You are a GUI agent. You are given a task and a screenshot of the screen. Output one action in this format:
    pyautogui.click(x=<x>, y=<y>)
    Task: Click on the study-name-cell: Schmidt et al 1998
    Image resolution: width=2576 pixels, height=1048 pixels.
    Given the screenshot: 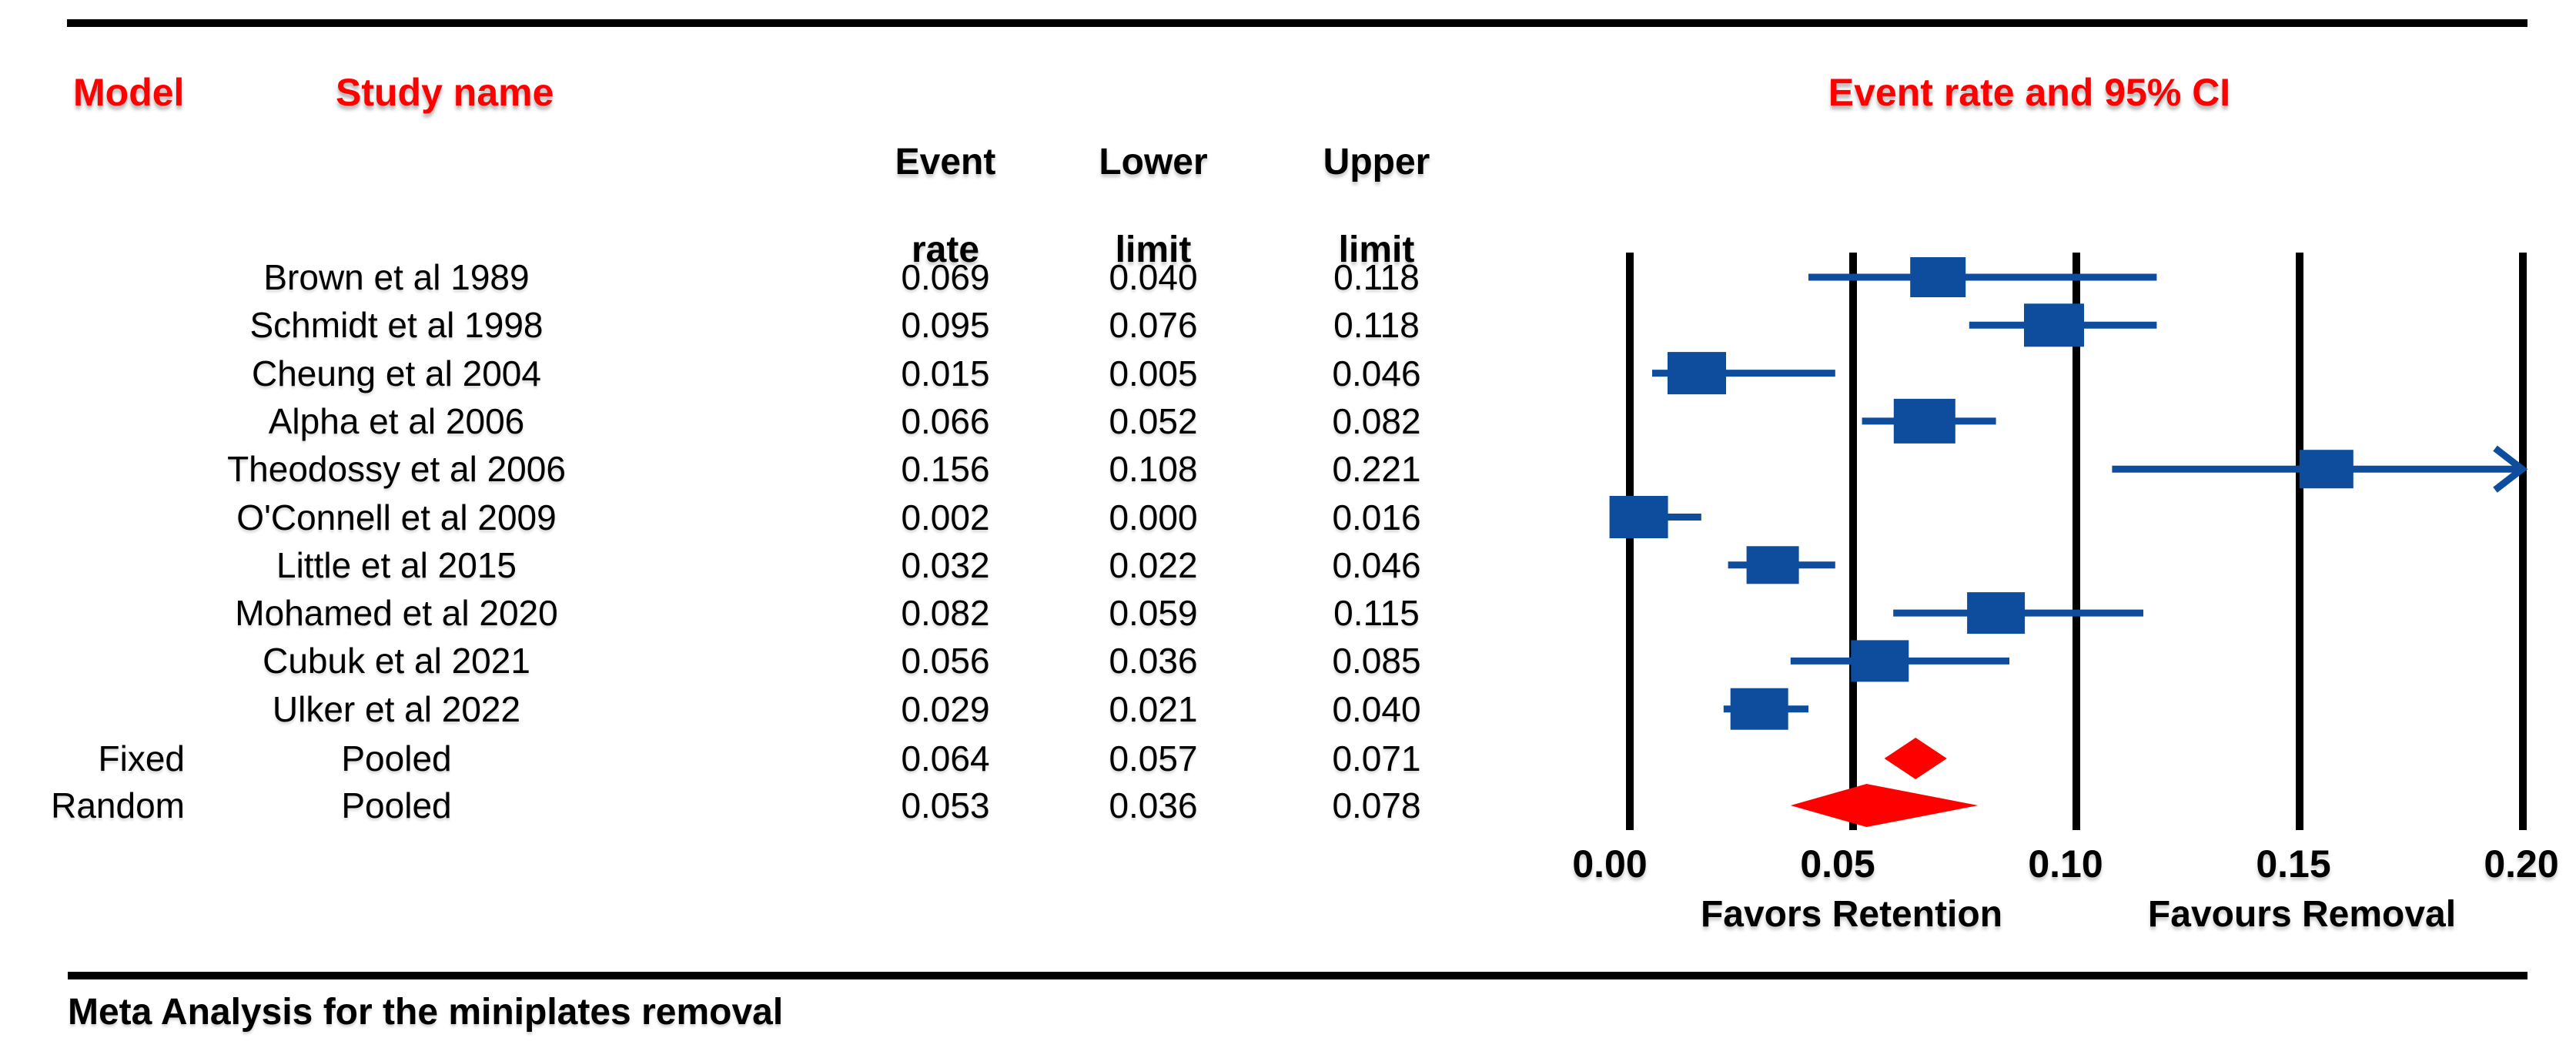 What is the action you would take?
    pyautogui.click(x=397, y=325)
    